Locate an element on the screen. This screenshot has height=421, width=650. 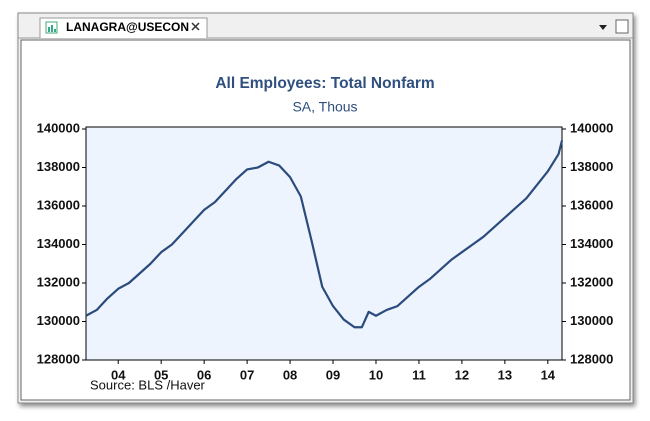
dropdown is located at coordinates (603, 27).